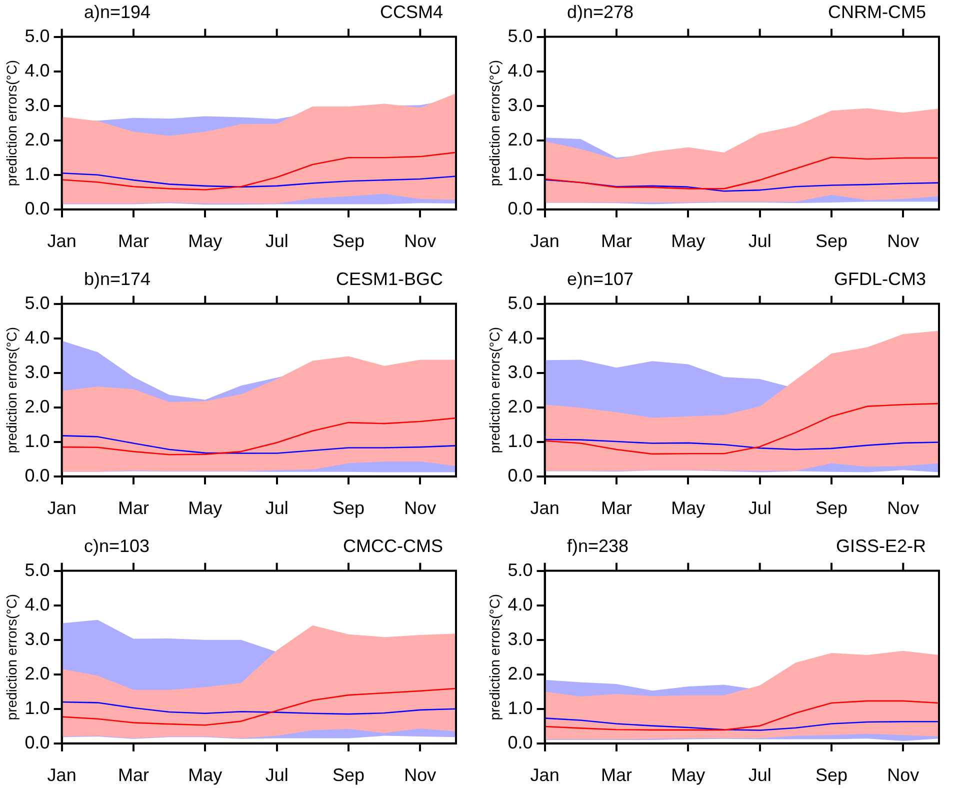  What do you see at coordinates (880, 279) in the screenshot?
I see `chart-subtitle: GFDL-CM3` at bounding box center [880, 279].